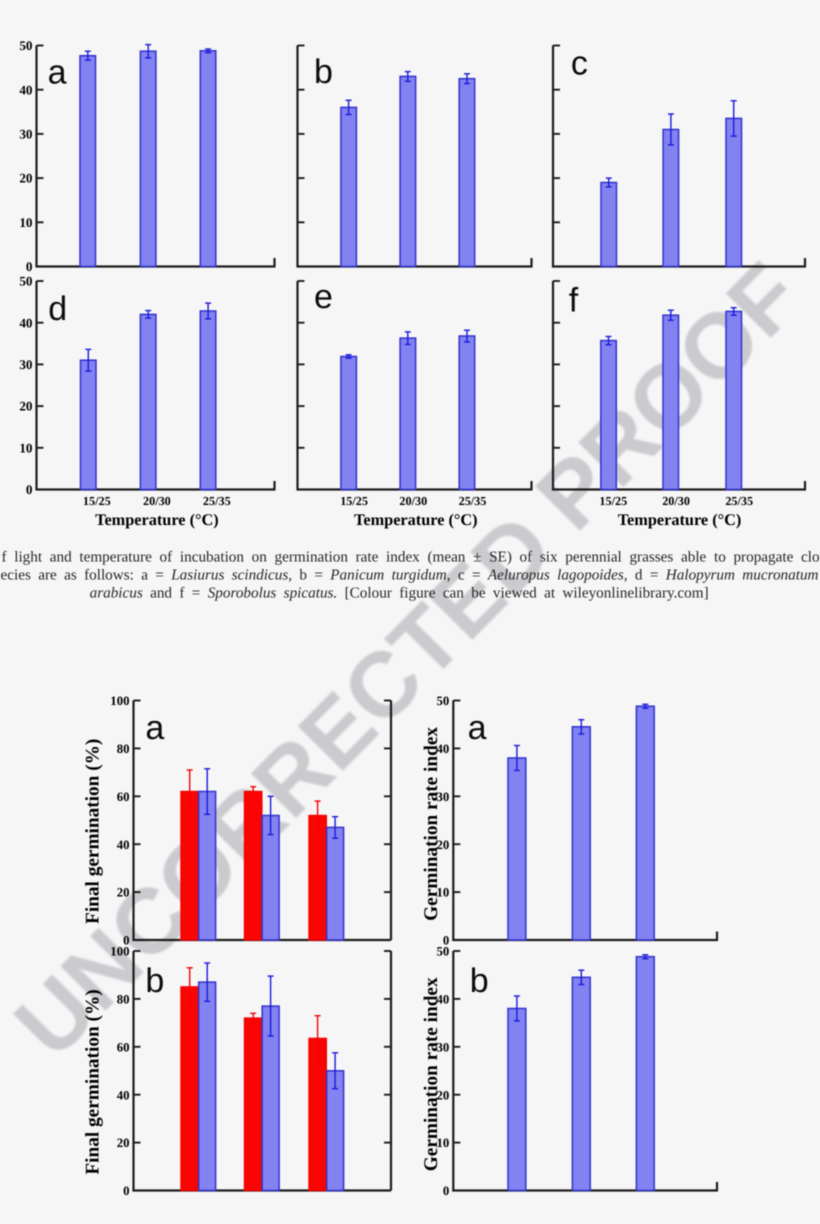  I want to click on svg-text: e, so click(323, 297).